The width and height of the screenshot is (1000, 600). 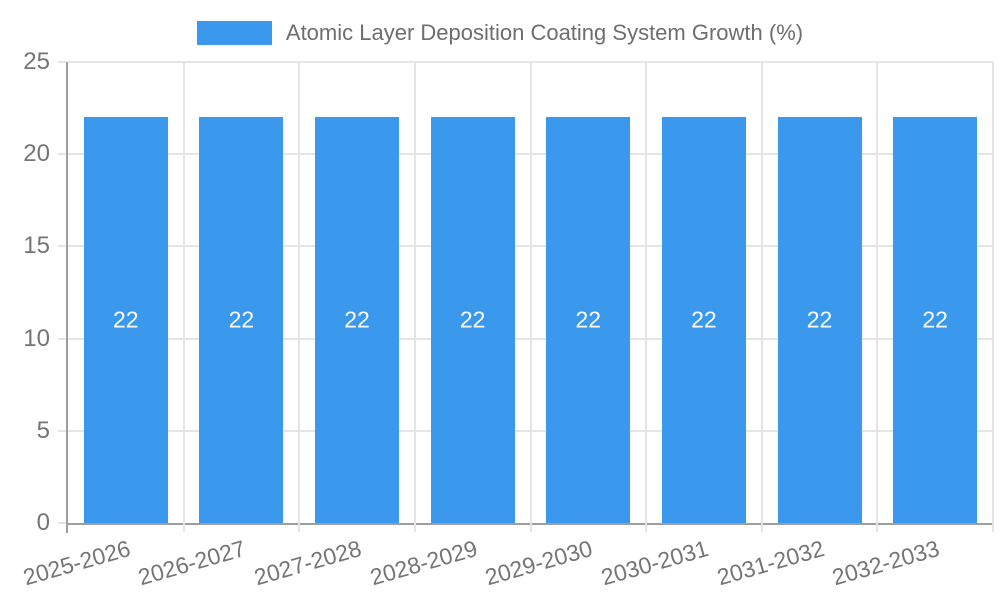 I want to click on bar-2029-2030: 22, so click(x=588, y=320).